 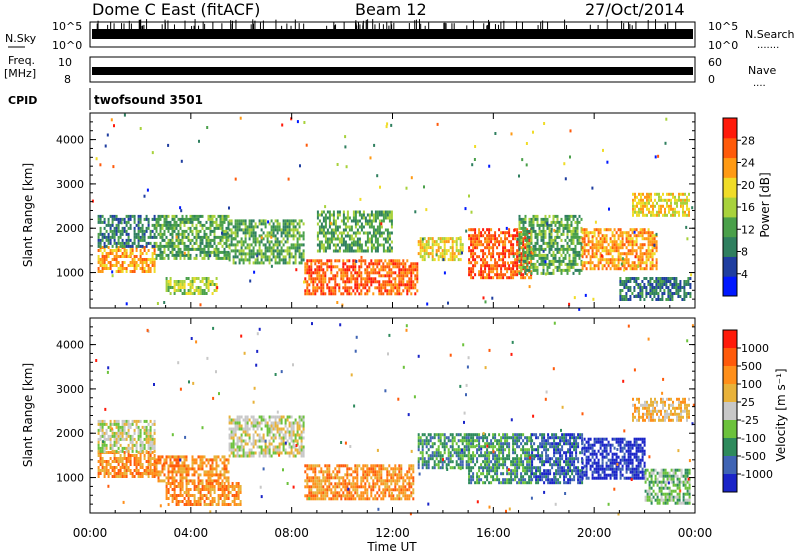 I want to click on nsky-band, so click(x=392, y=34).